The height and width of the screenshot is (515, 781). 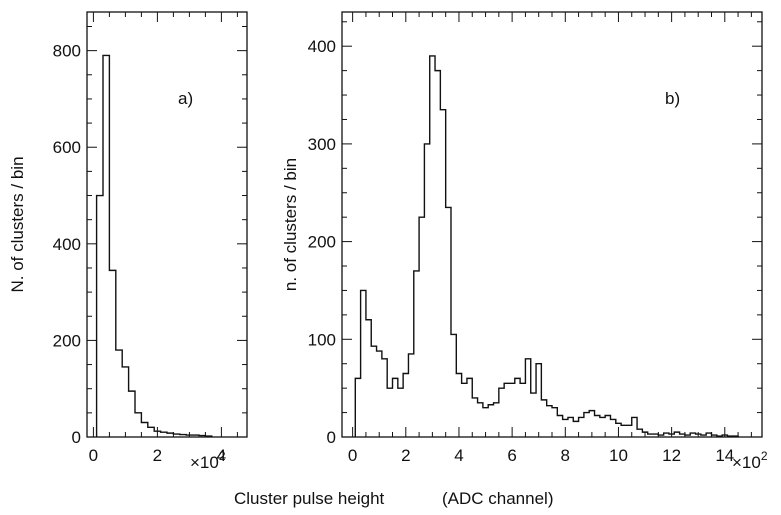 I want to click on y-tick-label: 300, so click(x=322, y=144).